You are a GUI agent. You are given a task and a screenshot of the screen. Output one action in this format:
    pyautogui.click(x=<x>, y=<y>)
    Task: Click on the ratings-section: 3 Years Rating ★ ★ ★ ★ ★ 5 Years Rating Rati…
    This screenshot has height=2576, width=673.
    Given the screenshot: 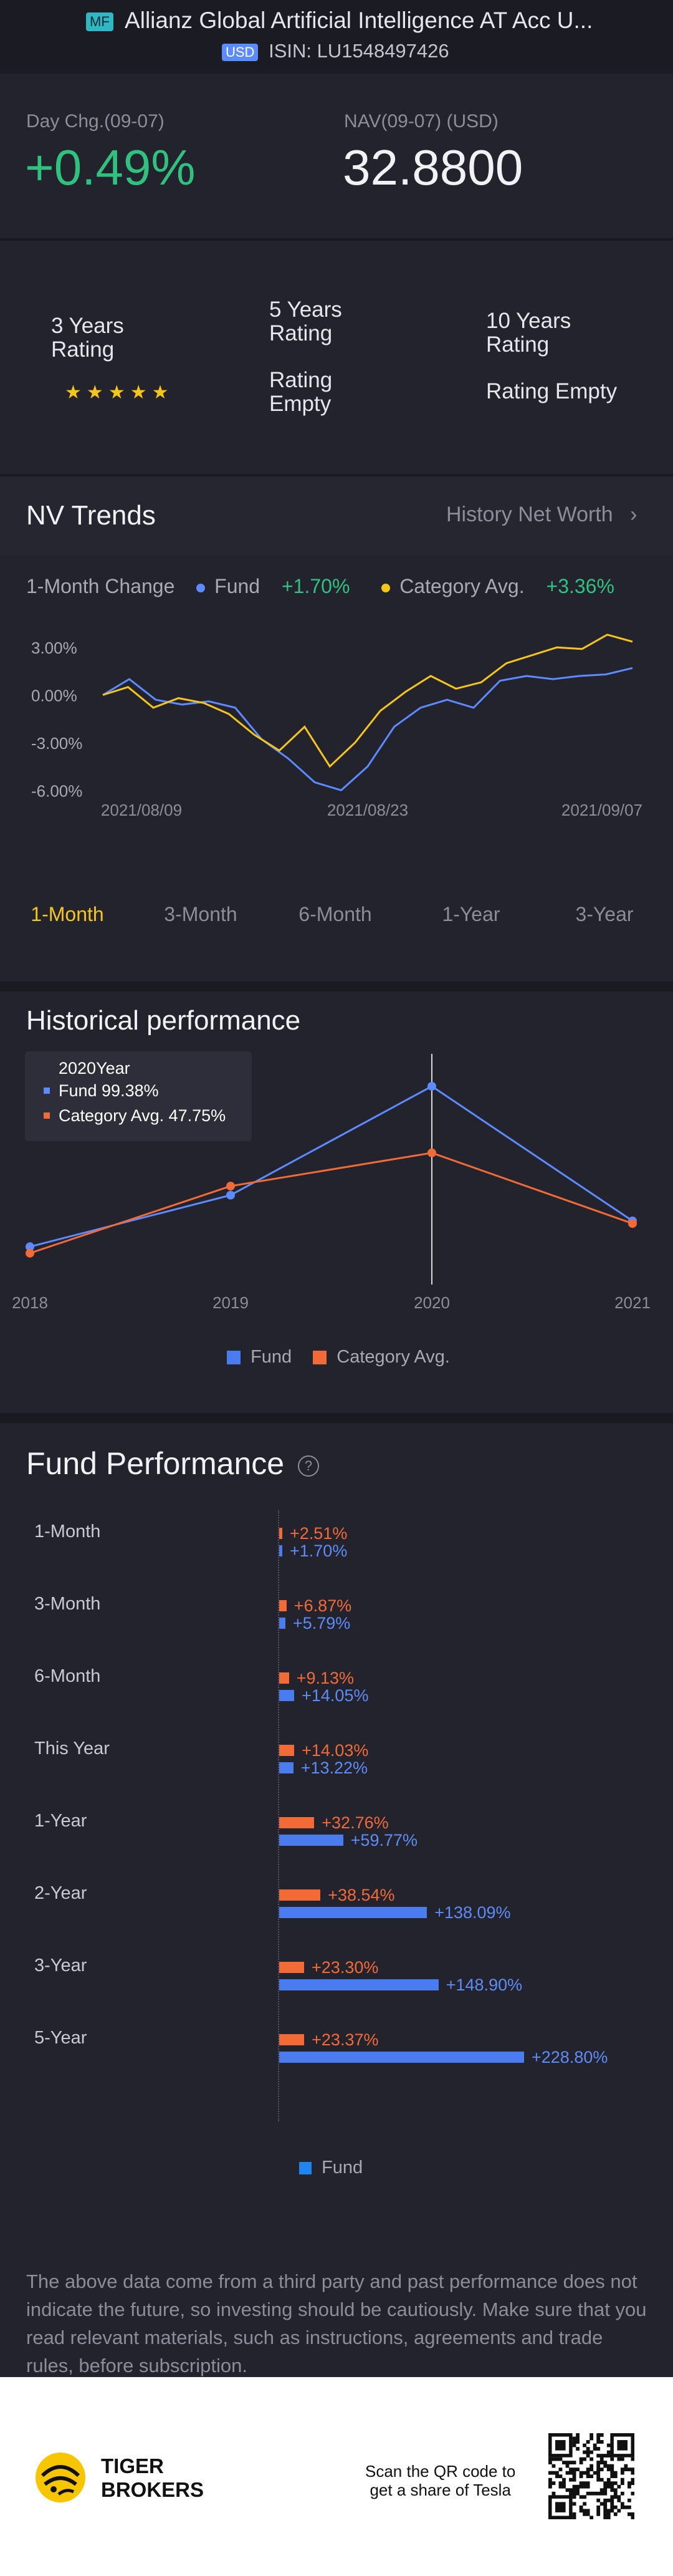 What is the action you would take?
    pyautogui.click(x=336, y=357)
    